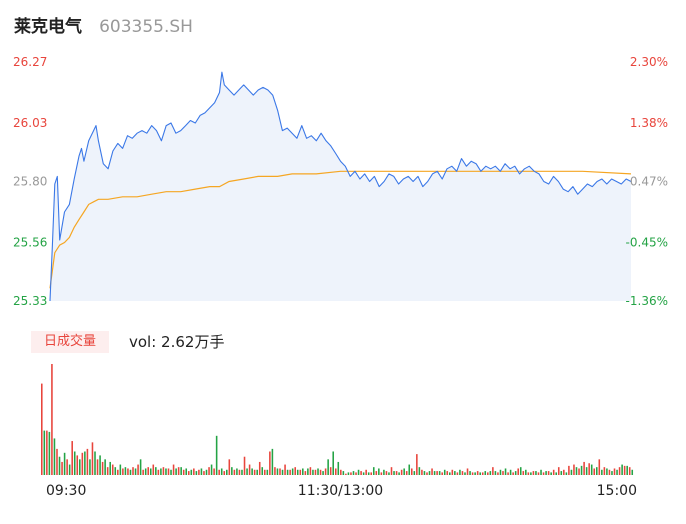  What do you see at coordinates (66, 491) in the screenshot?
I see `x-tick-label: 09:30` at bounding box center [66, 491].